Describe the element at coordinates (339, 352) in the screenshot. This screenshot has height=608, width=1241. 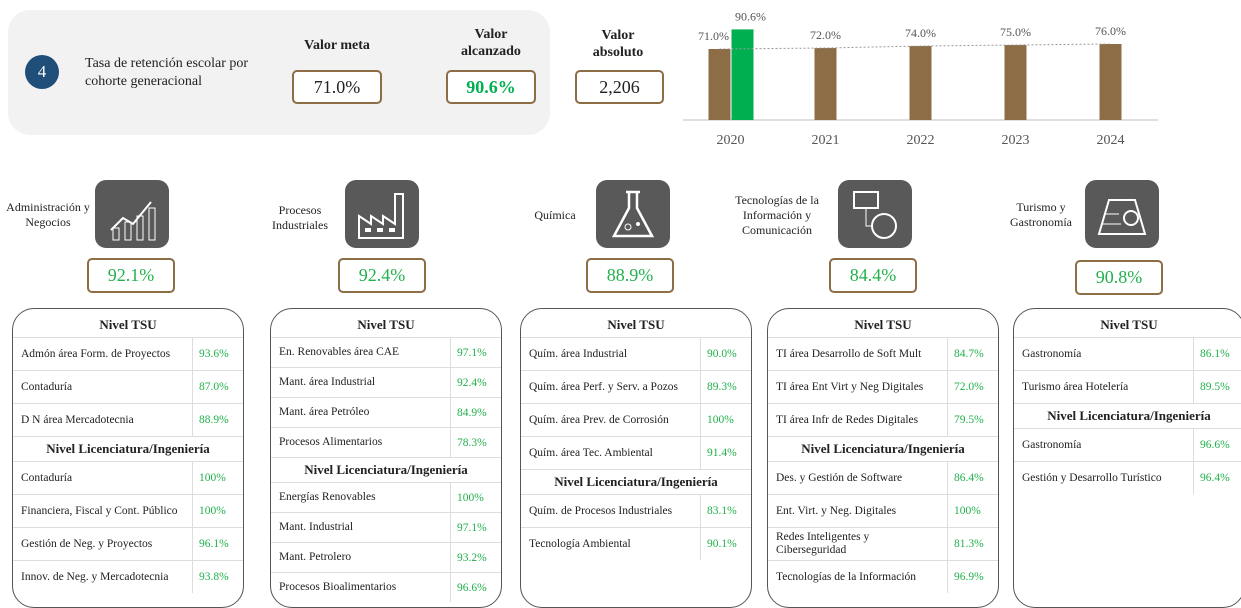
I see `row-name: En. Renovables área CAE` at that location.